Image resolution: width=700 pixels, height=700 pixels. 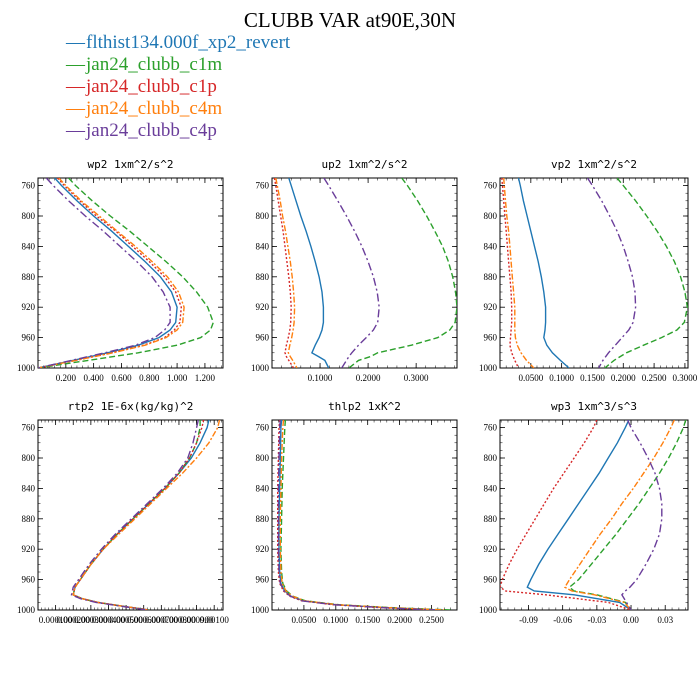 What do you see at coordinates (215, 620) in the screenshot?
I see `x-tick-label: 0.00100` at bounding box center [215, 620].